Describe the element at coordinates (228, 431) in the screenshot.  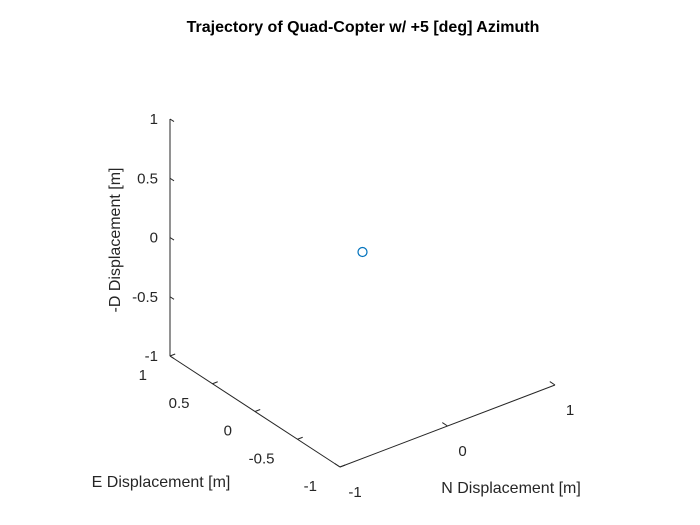
I see `y-tick-label: 0` at that location.